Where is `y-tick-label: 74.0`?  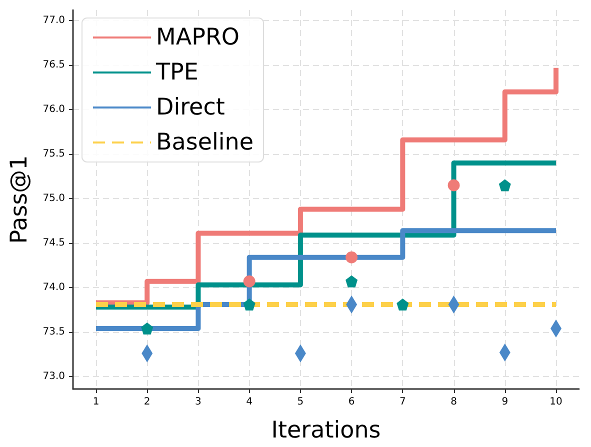
y-tick-label: 74.0 is located at coordinates (53, 288).